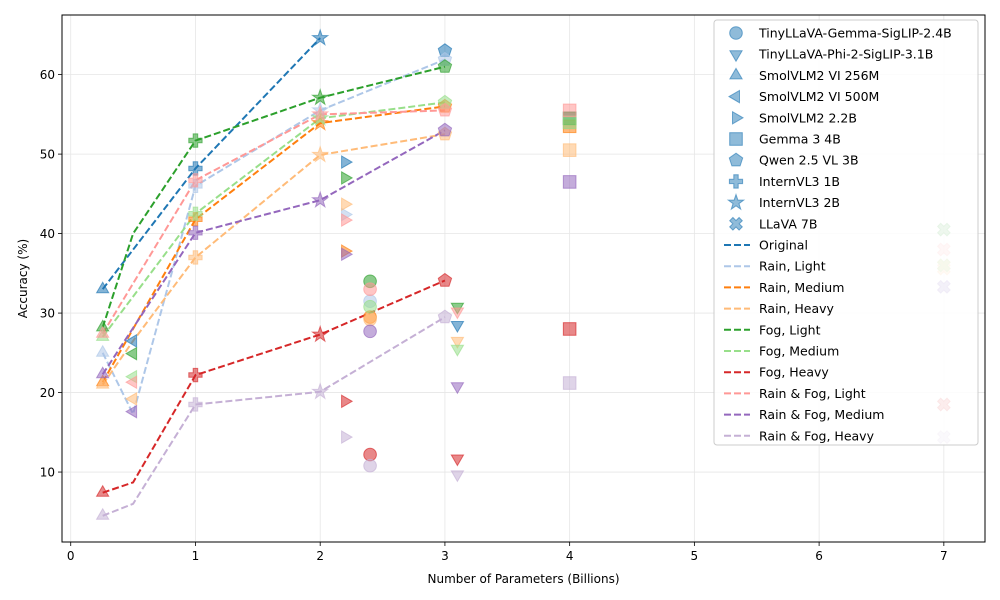 This screenshot has height=600, width=1000. Describe the element at coordinates (817, 435) in the screenshot. I see `legend-entry-label: Rain & Fog, Heavy` at that location.